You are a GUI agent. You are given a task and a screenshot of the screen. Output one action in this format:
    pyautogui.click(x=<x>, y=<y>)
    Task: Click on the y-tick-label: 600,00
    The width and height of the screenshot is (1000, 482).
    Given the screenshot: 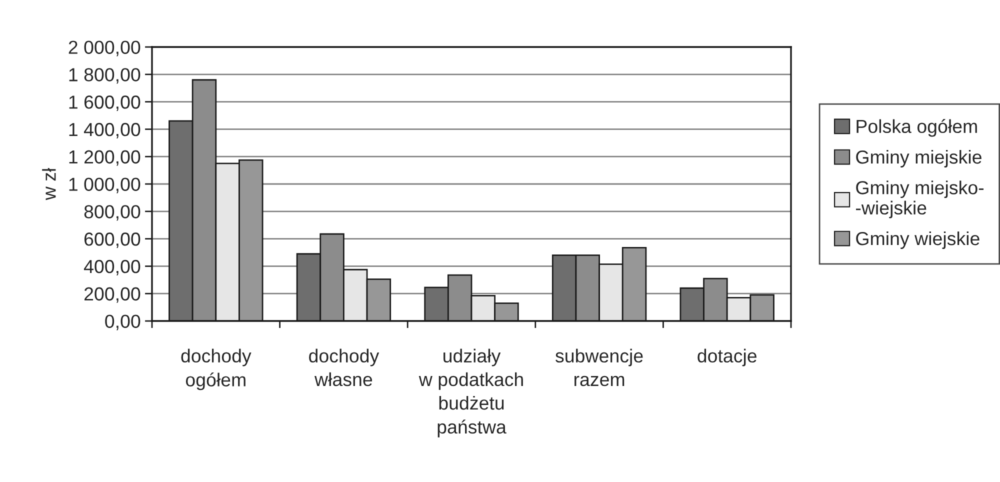 What is the action you would take?
    pyautogui.click(x=112, y=240)
    